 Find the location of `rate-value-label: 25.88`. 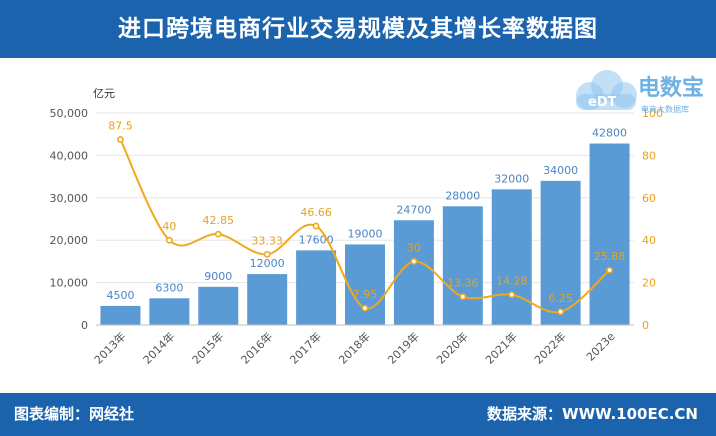

rate-value-label: 25.88 is located at coordinates (610, 256).